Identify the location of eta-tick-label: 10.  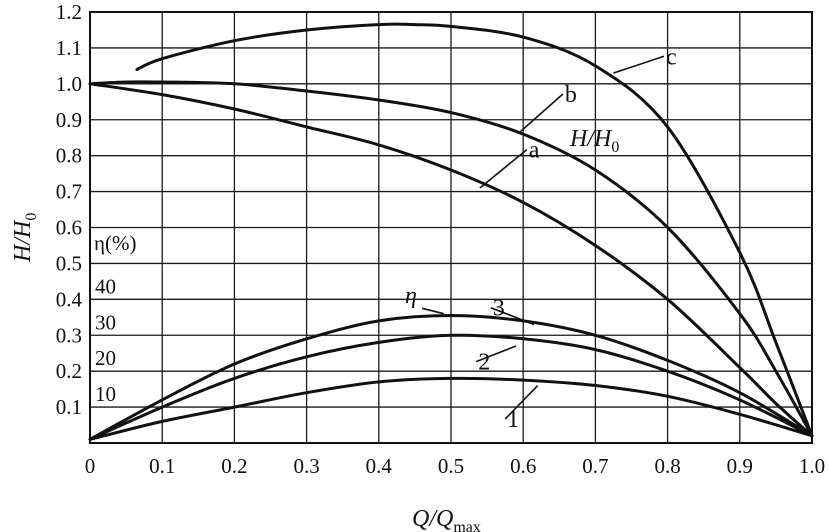
(105, 394).